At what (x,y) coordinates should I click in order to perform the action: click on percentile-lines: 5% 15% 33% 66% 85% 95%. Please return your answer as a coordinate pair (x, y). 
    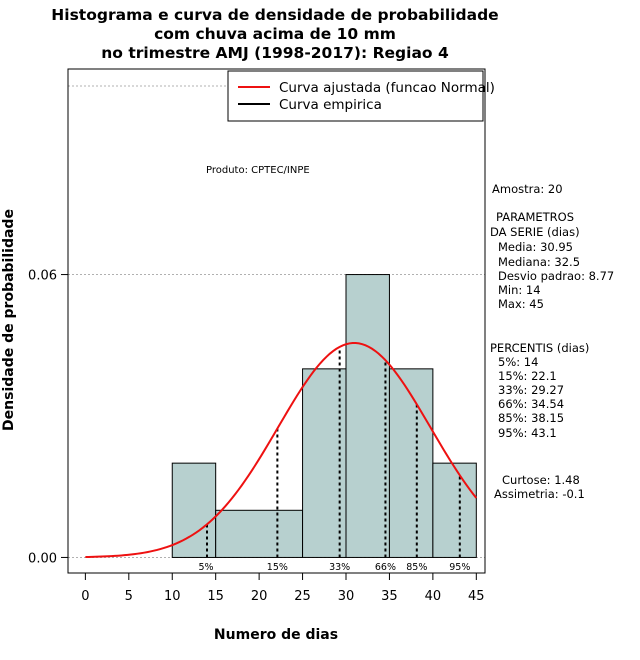
    Looking at the image, I should click on (334, 459).